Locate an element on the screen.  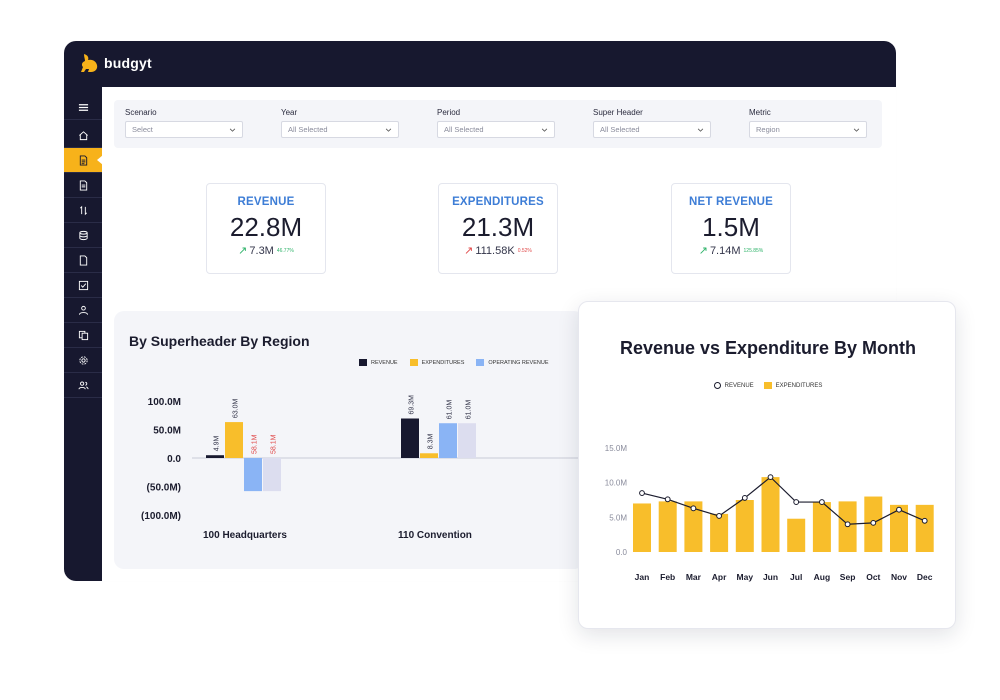
logo-text: budgyt is located at coordinates (128, 63).